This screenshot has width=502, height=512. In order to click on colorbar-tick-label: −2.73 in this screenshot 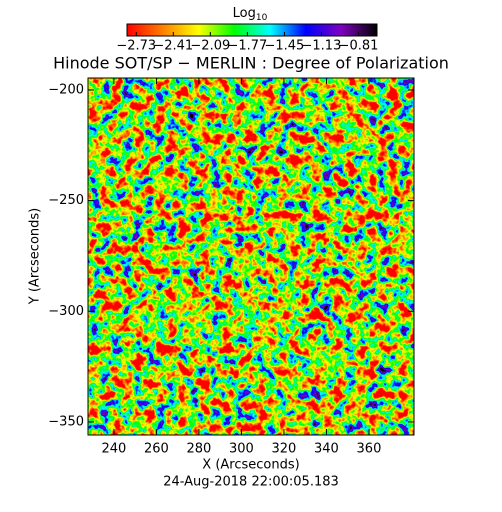, I will do `click(136, 46)`.